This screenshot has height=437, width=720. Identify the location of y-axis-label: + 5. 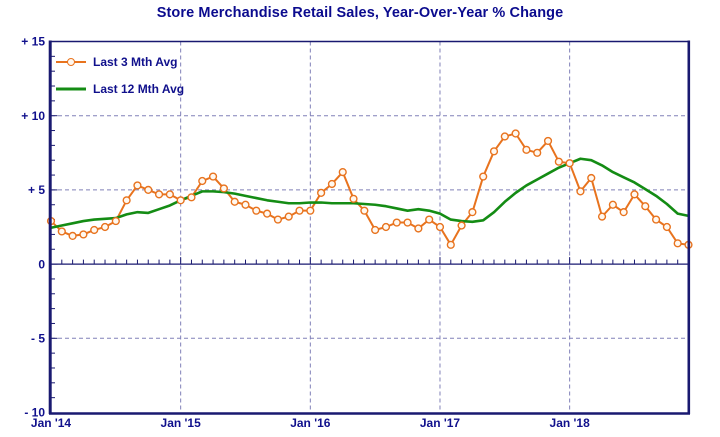
(36, 190).